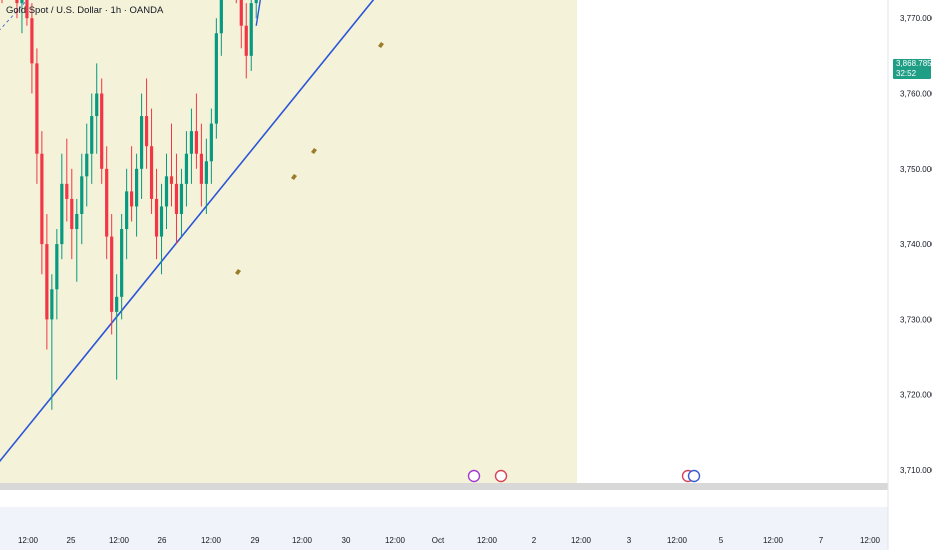 This screenshot has width=932, height=550. What do you see at coordinates (916, 319) in the screenshot?
I see `y-tick-label: 3,730.000` at bounding box center [916, 319].